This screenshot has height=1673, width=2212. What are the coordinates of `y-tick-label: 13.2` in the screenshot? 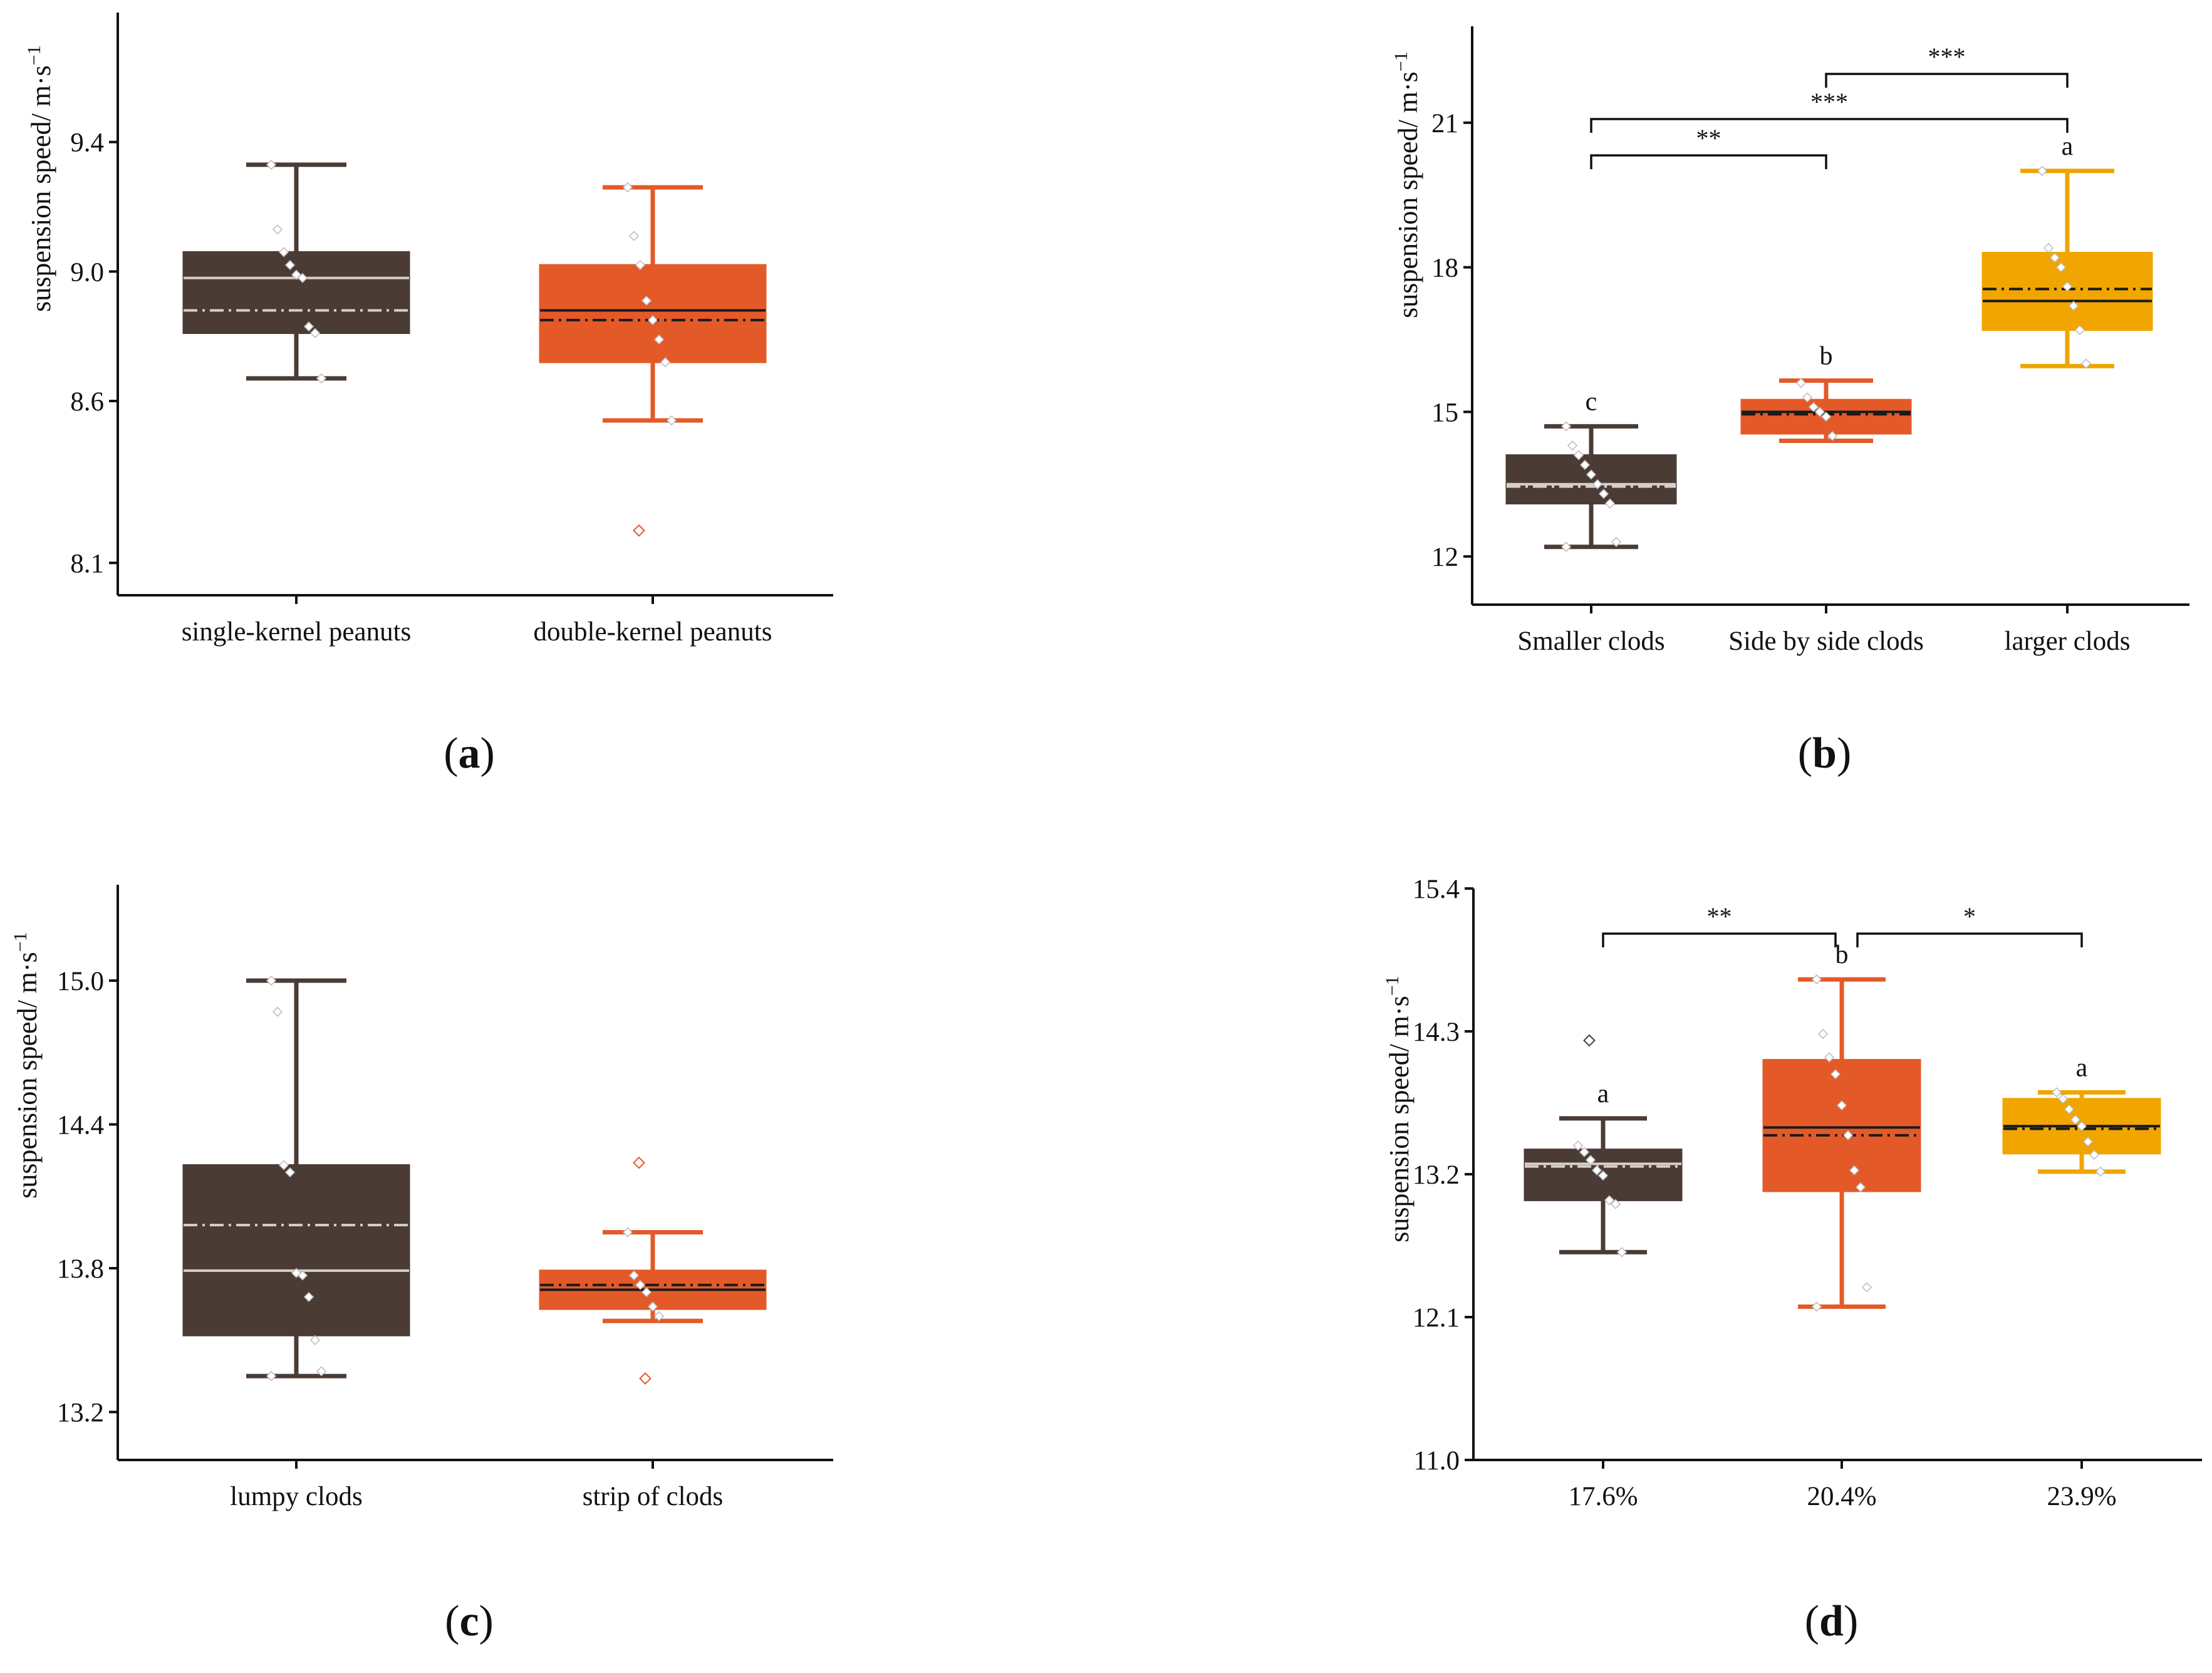 It's located at (80, 1413).